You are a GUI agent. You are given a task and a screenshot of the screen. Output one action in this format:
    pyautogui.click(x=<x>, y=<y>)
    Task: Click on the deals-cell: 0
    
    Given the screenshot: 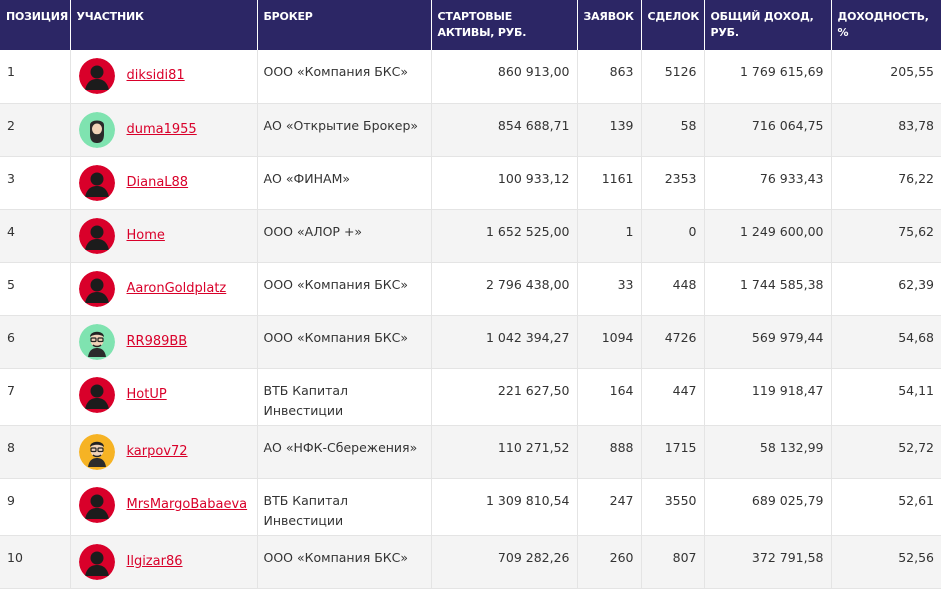 What is the action you would take?
    pyautogui.click(x=673, y=235)
    